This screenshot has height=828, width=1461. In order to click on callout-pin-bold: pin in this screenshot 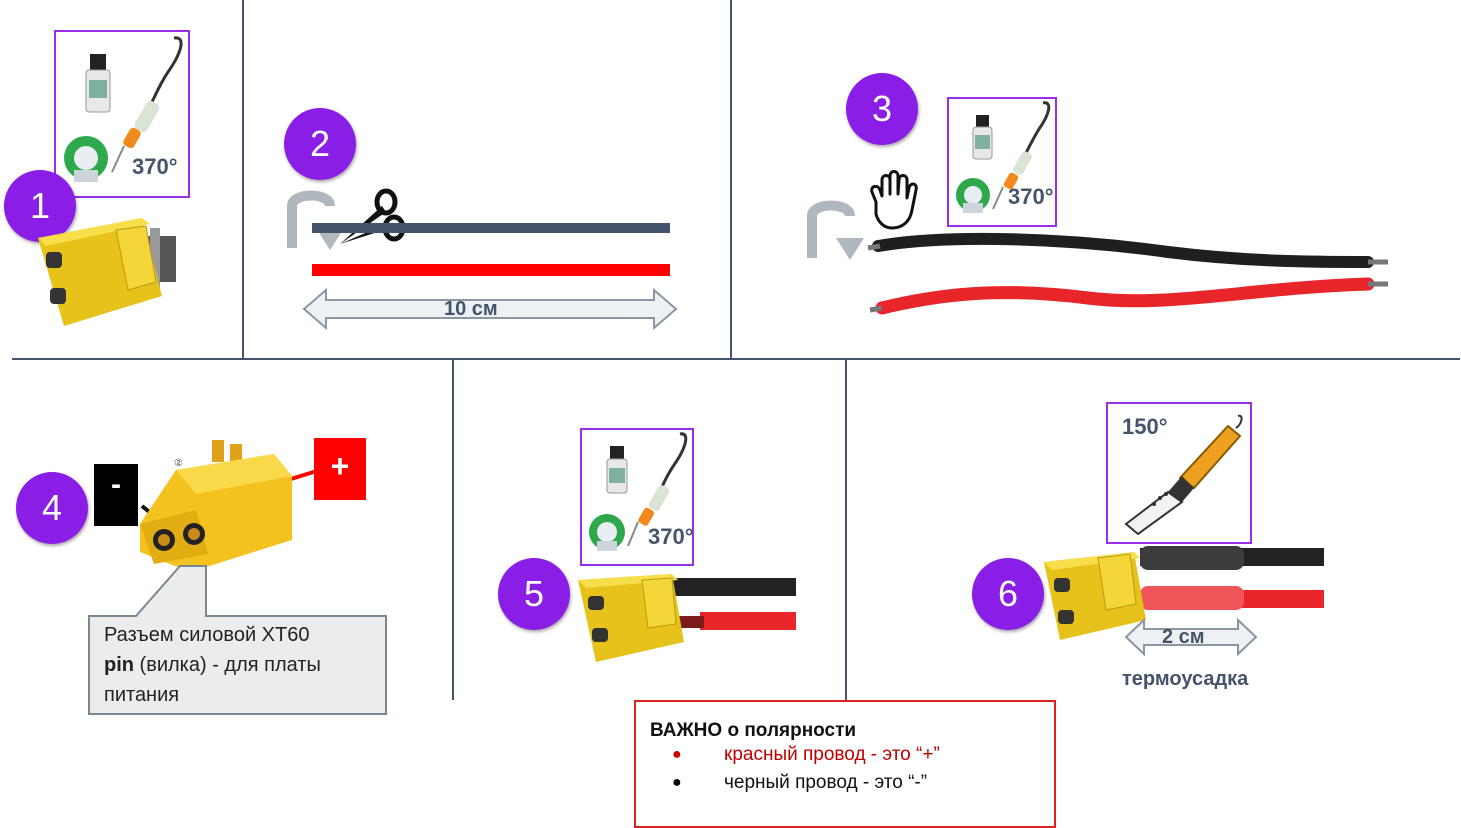, I will do `click(119, 665)`.